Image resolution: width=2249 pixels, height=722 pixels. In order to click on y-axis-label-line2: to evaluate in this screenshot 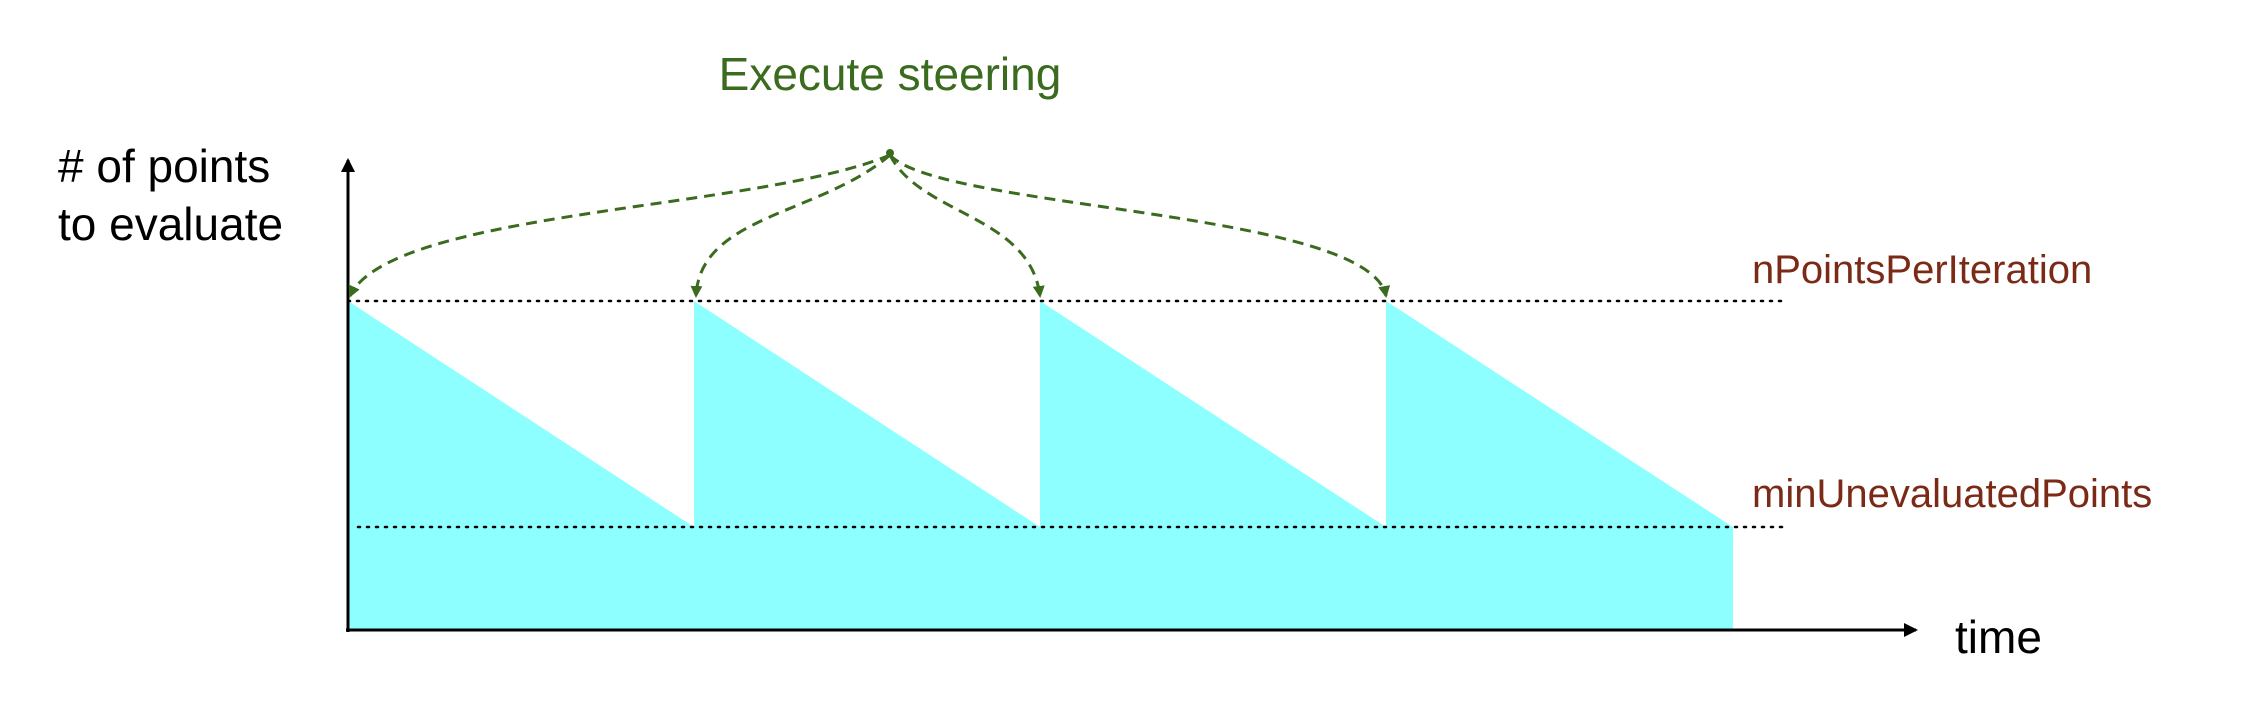, I will do `click(170, 224)`.